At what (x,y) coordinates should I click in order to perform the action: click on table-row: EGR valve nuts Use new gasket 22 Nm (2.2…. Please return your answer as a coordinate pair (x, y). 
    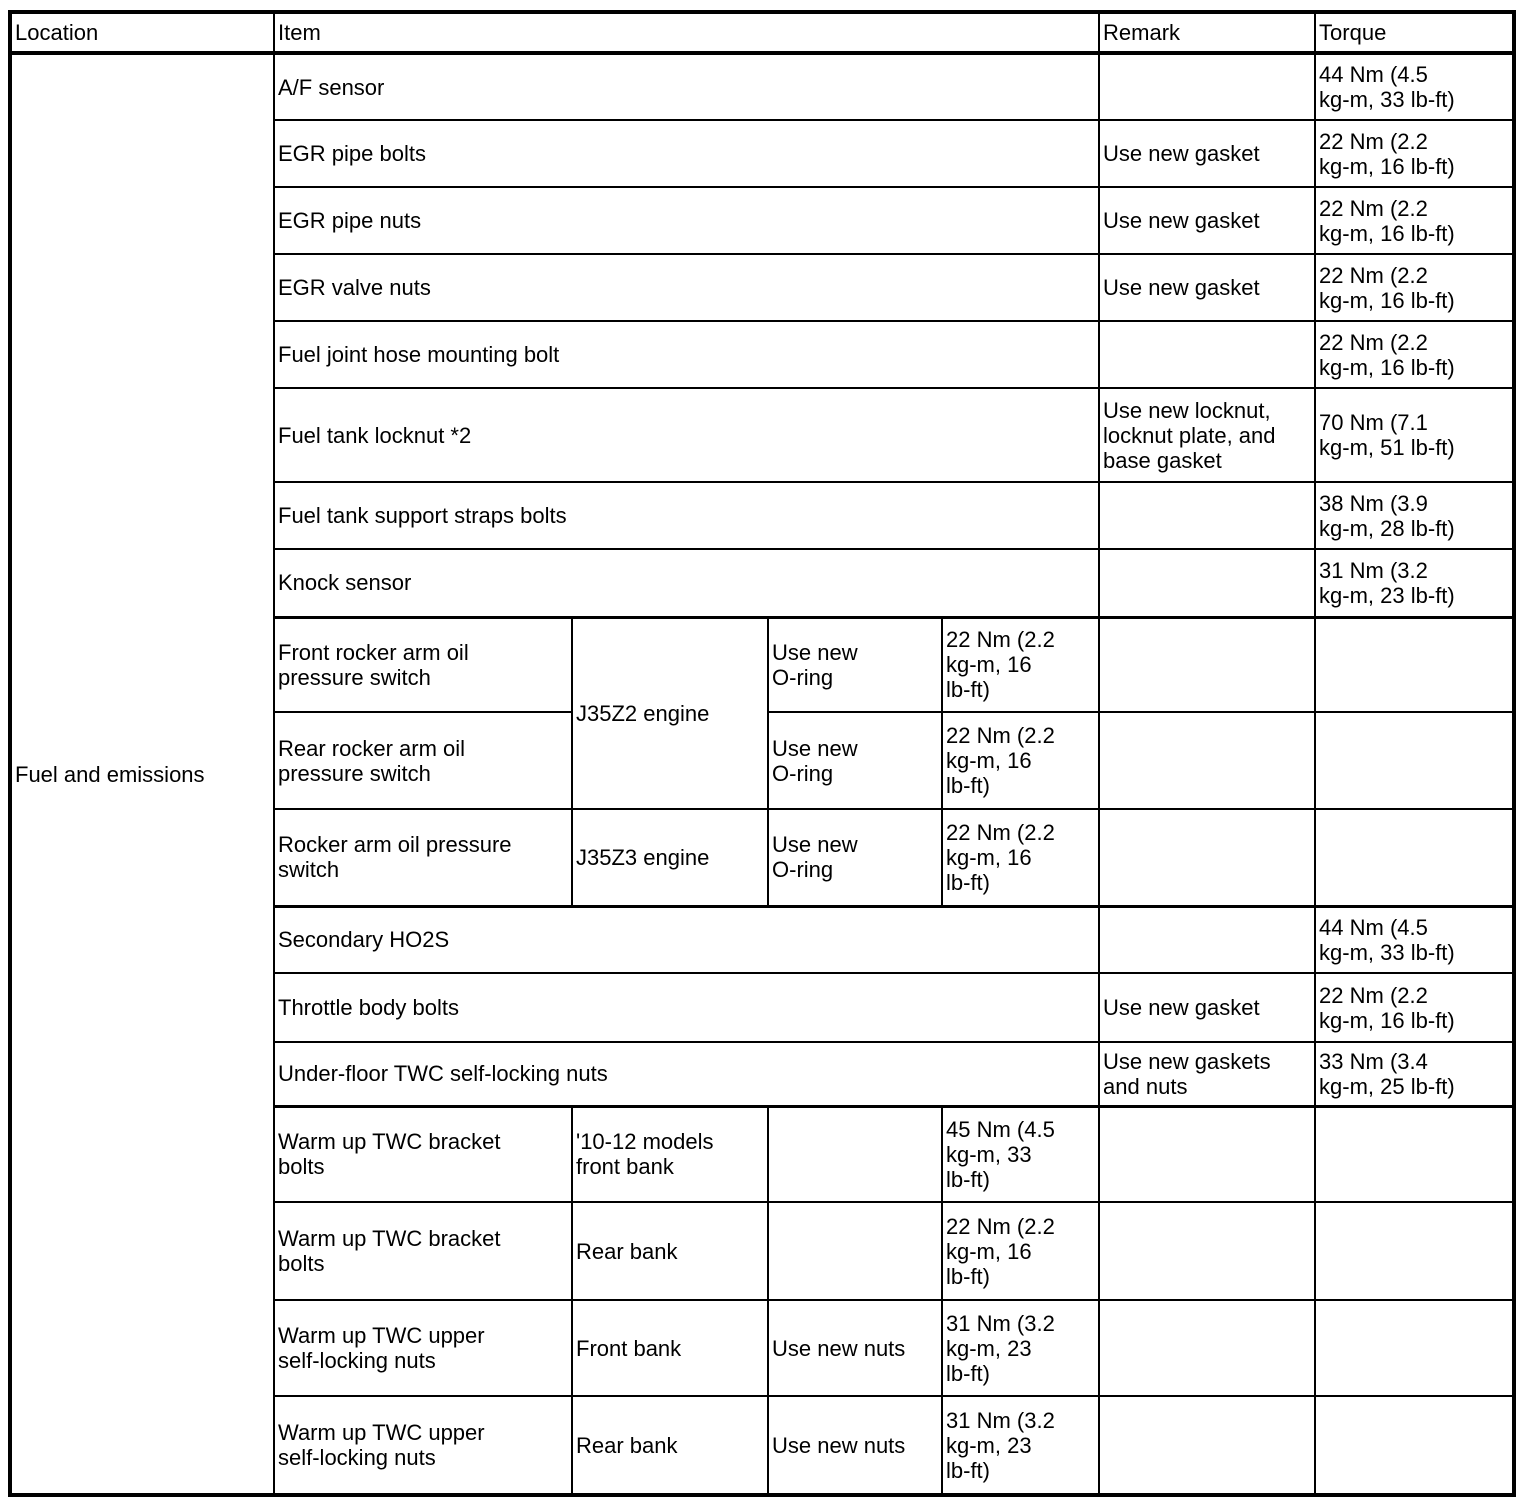
    Looking at the image, I should click on (763, 287).